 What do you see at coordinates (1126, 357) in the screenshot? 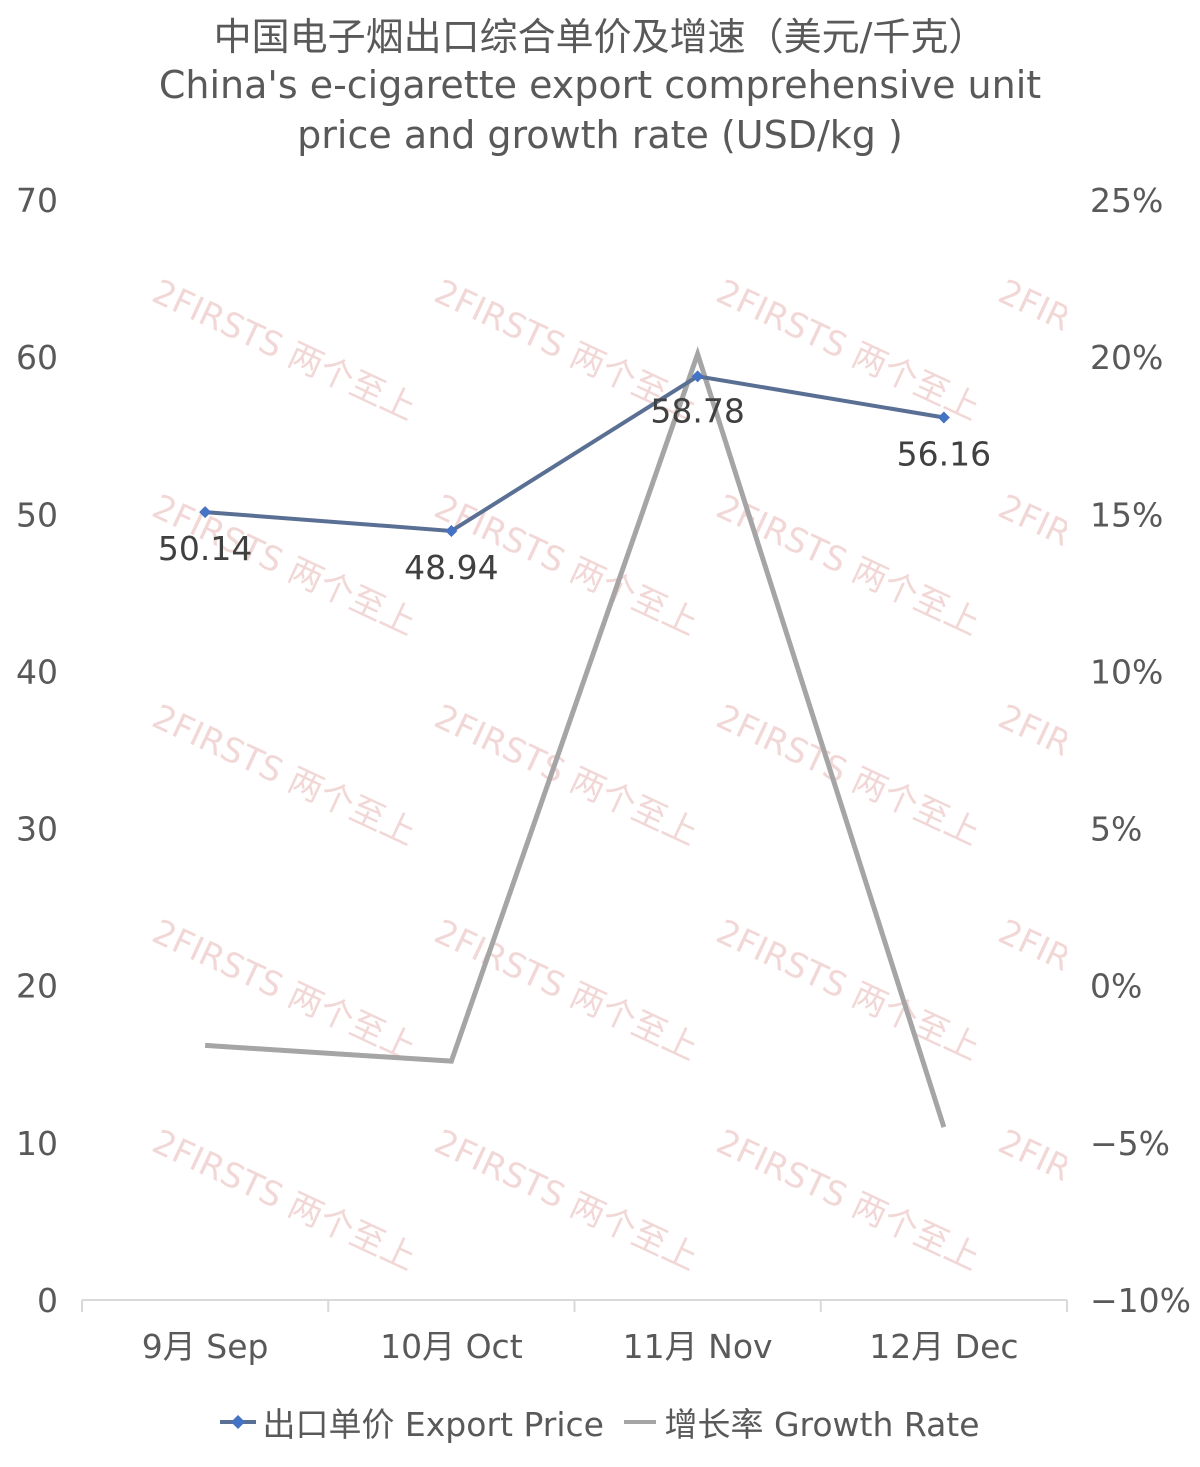
I see `y-right-tick-label: 20%` at bounding box center [1126, 357].